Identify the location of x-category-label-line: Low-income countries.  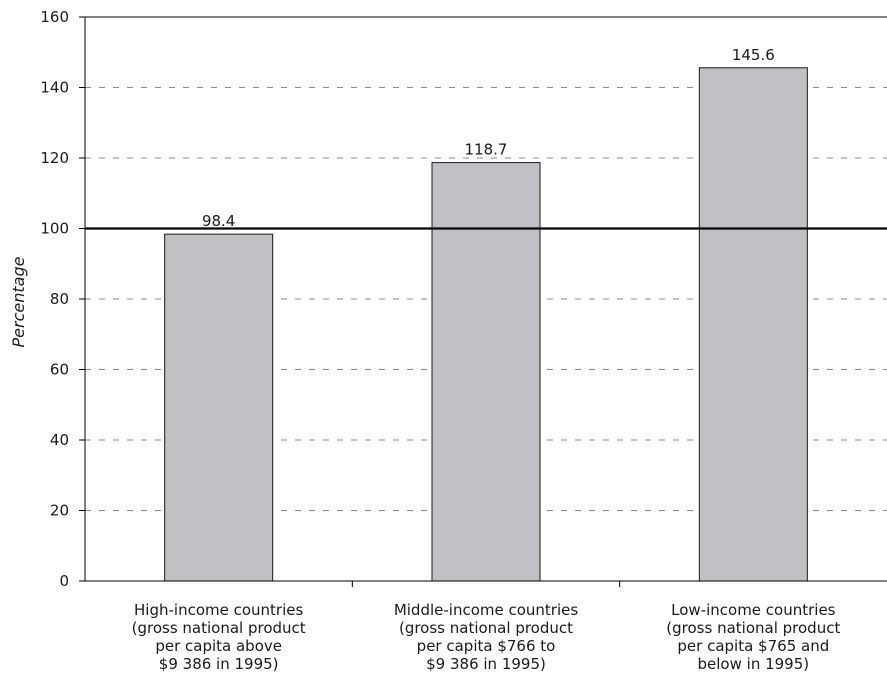
(753, 610).